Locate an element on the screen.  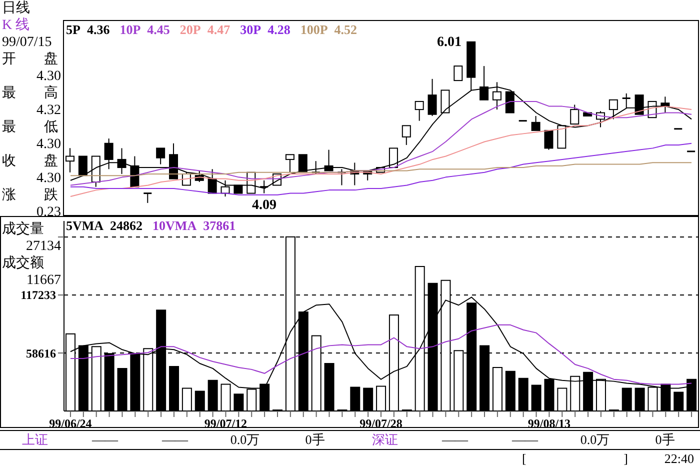
text: 深证 is located at coordinates (385, 440).